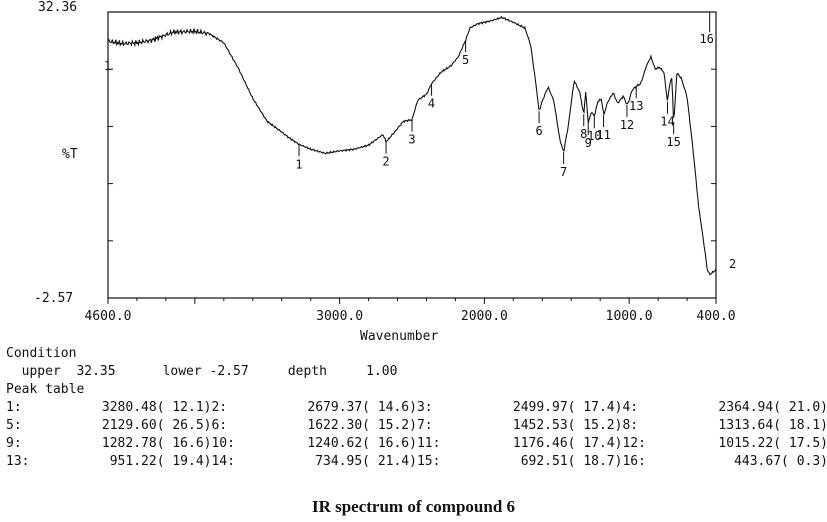 This screenshot has width=827, height=522. I want to click on peak-value: 2129.60( 26.5), so click(156, 425).